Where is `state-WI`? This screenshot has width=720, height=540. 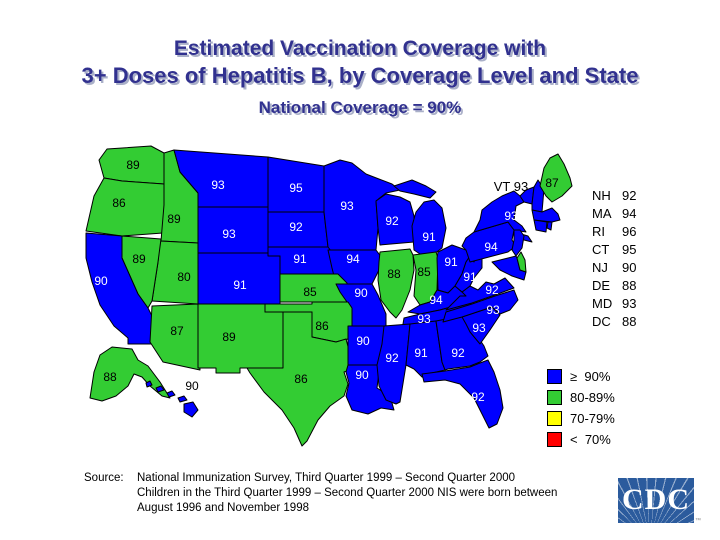
state-WI is located at coordinates (395, 219).